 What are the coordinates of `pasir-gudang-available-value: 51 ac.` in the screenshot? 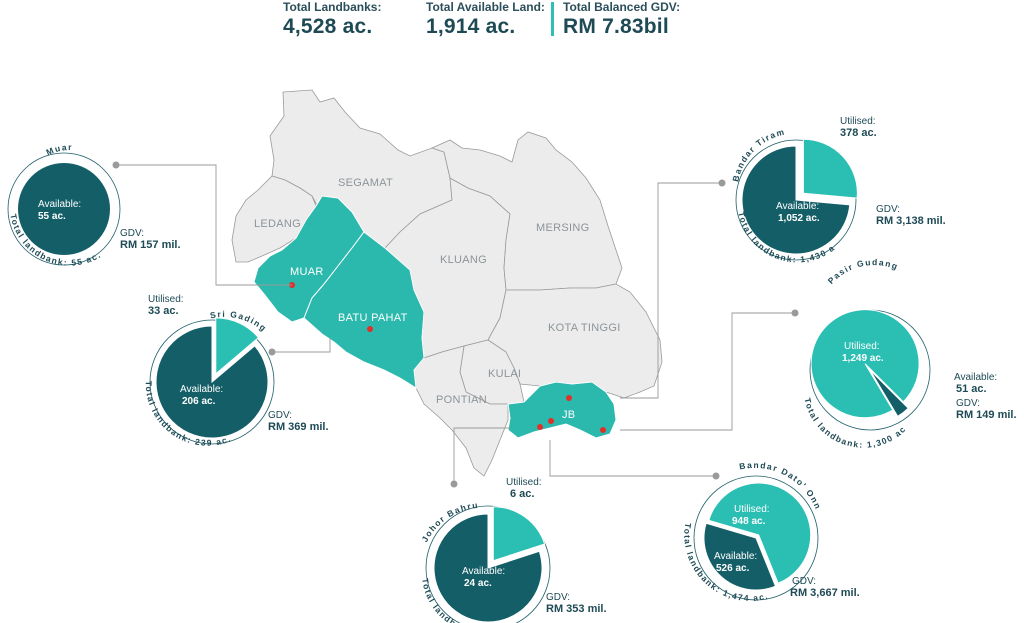 It's located at (971, 389).